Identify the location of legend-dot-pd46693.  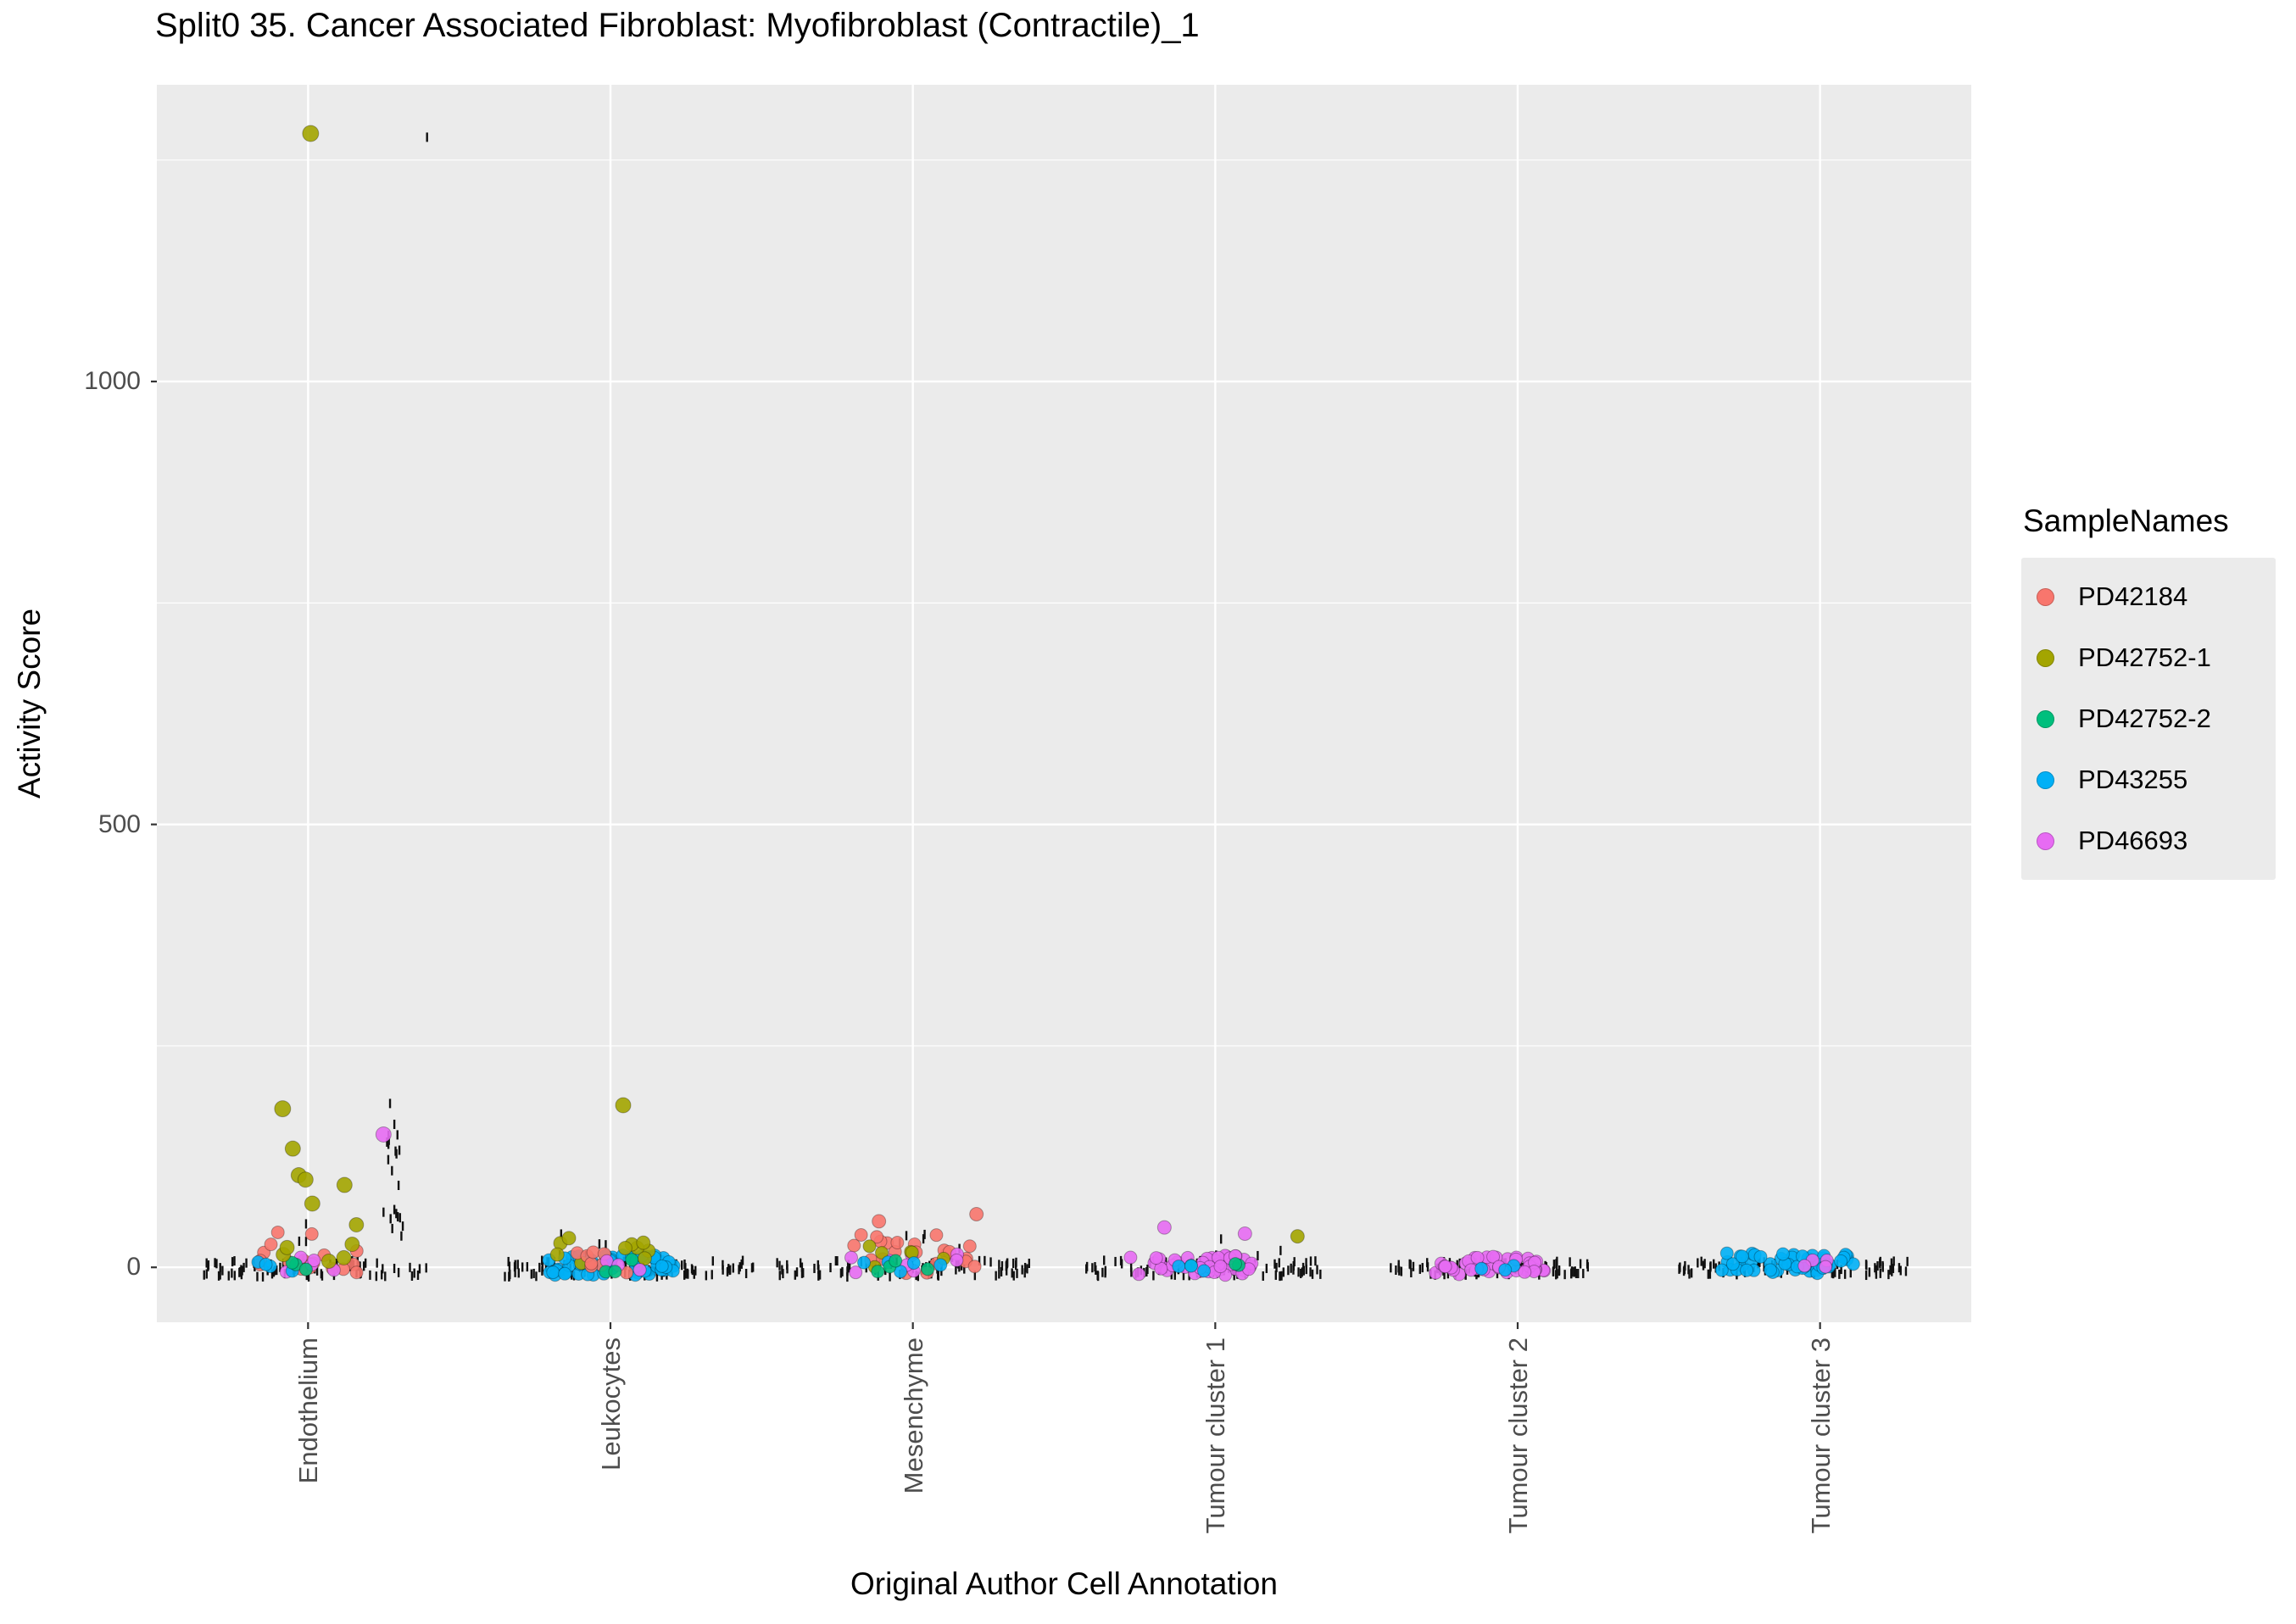
(2045, 840).